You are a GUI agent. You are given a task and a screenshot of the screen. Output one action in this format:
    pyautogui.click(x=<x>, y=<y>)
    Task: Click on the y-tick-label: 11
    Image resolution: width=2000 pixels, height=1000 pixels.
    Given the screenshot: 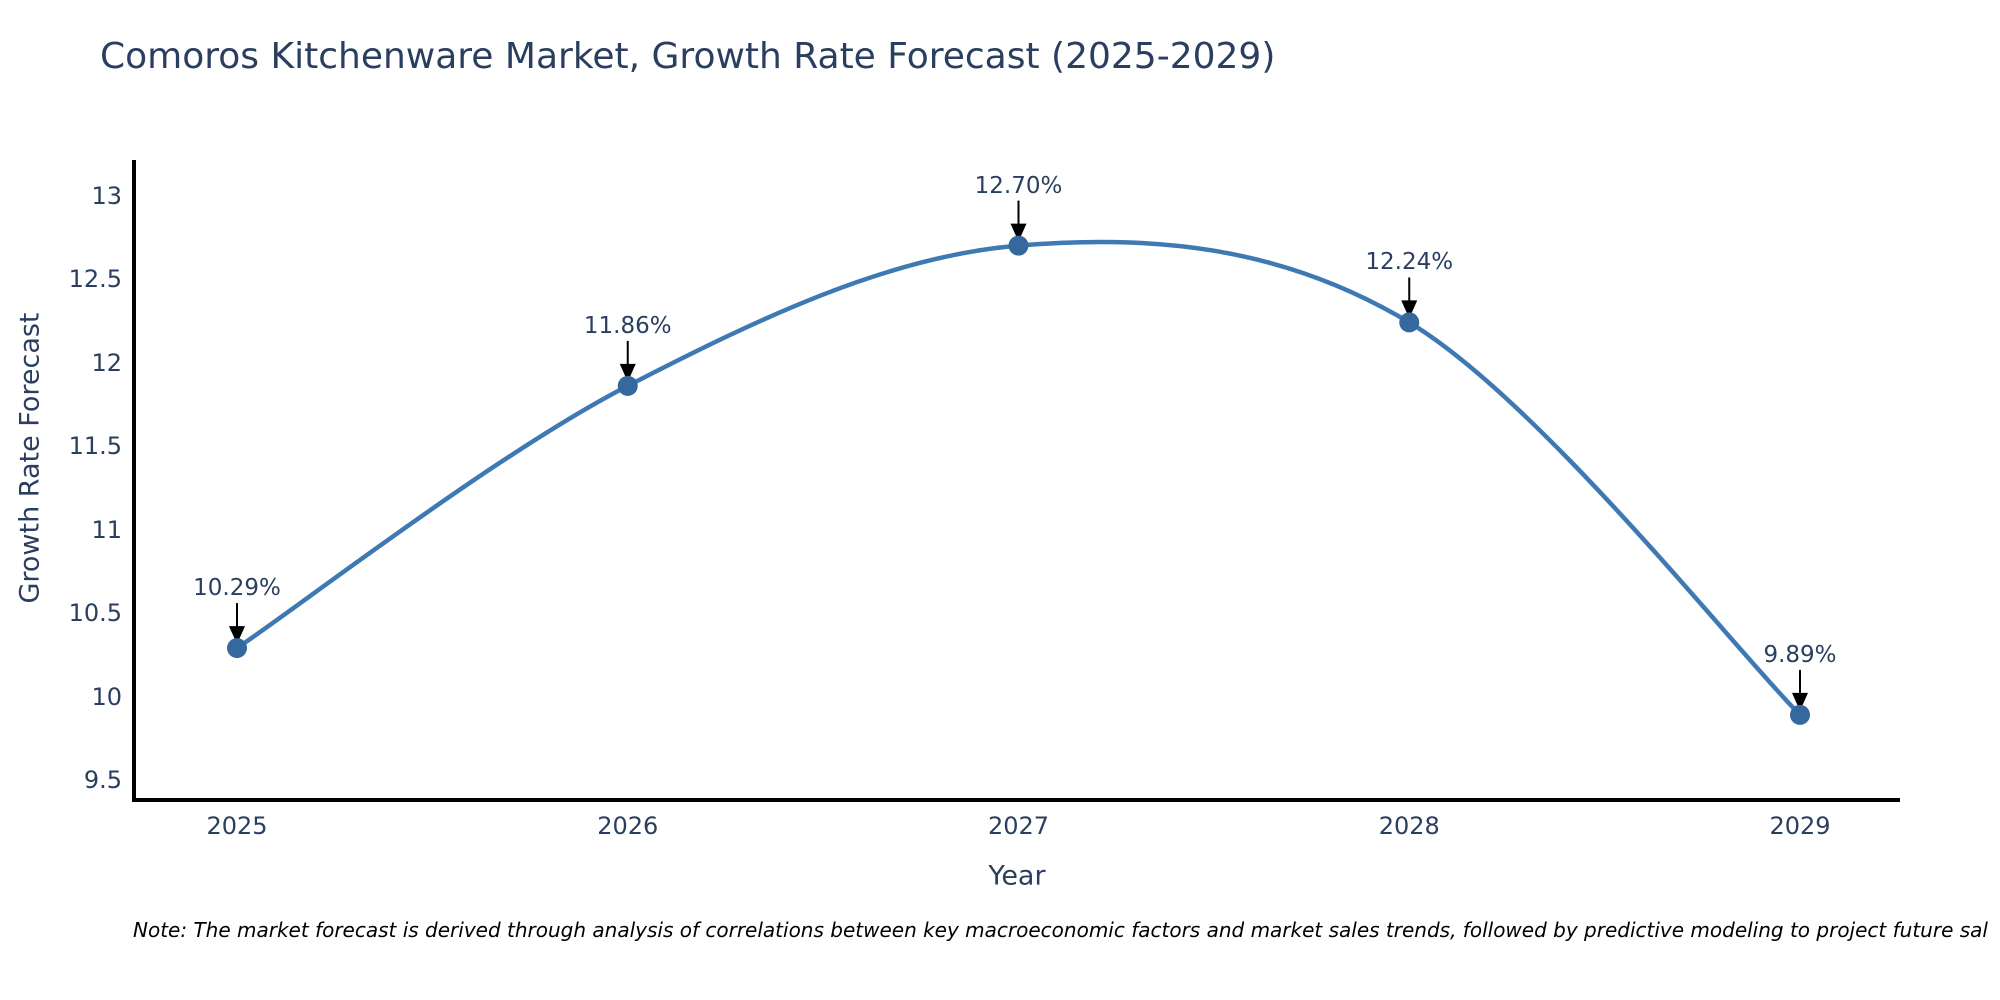 What is the action you would take?
    pyautogui.click(x=106, y=529)
    